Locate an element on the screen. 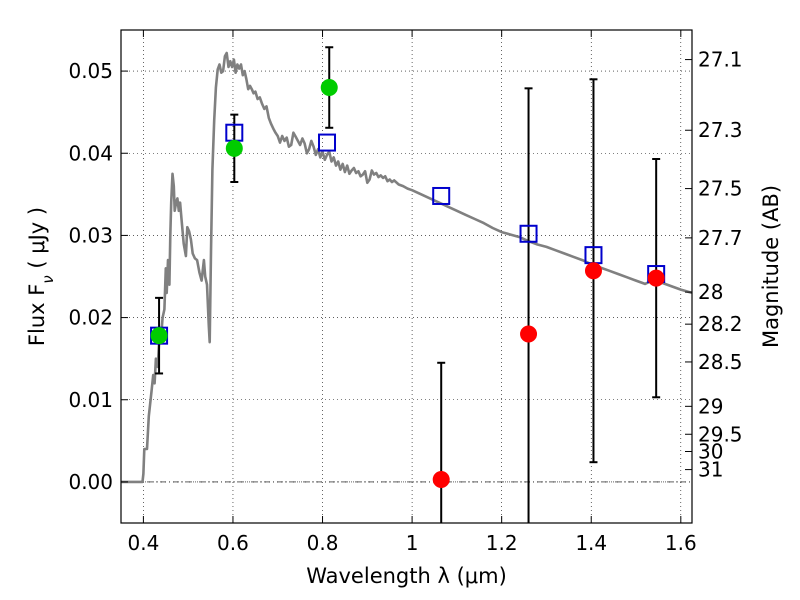 This screenshot has width=800, height=600. x-tick-label: 0.6 is located at coordinates (233, 543).